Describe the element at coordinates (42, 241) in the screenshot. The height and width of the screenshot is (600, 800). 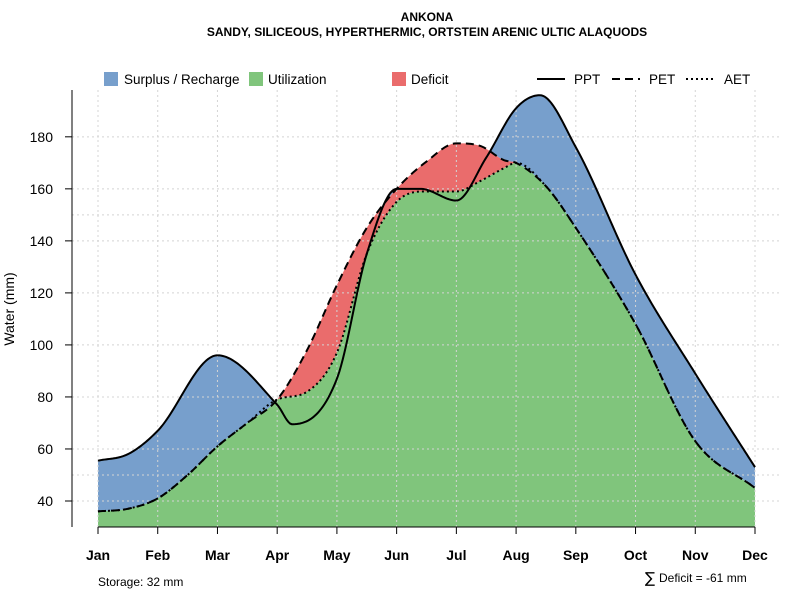
I see `y-tick-label: 140` at that location.